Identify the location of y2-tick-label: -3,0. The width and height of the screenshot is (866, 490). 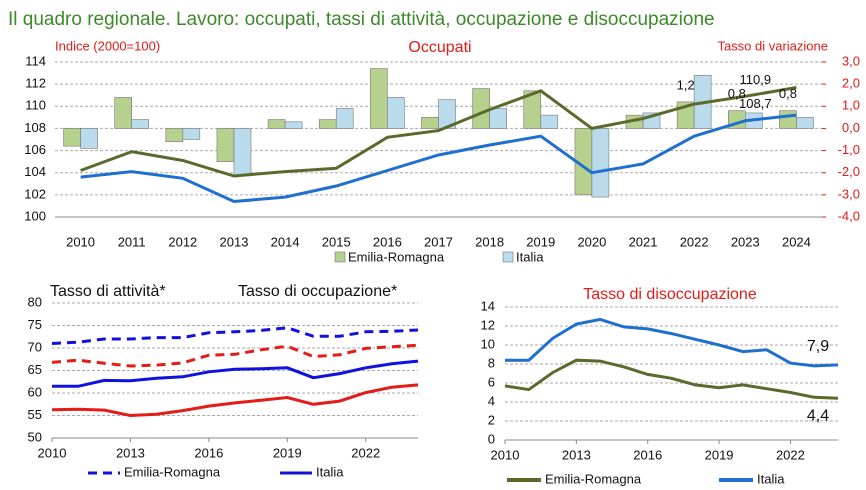
(849, 193).